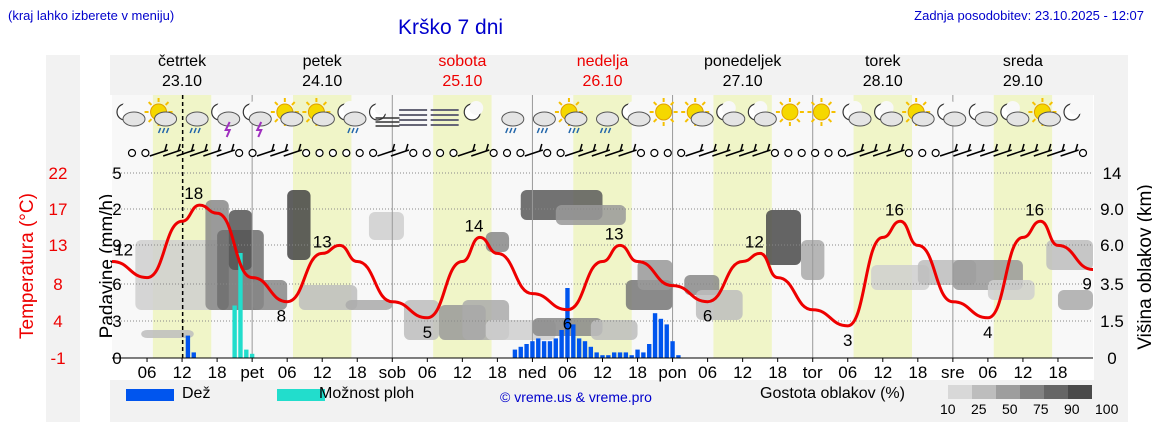 Image resolution: width=1152 pixels, height=443 pixels. What do you see at coordinates (322, 241) in the screenshot?
I see `temperature-label: 13` at bounding box center [322, 241].